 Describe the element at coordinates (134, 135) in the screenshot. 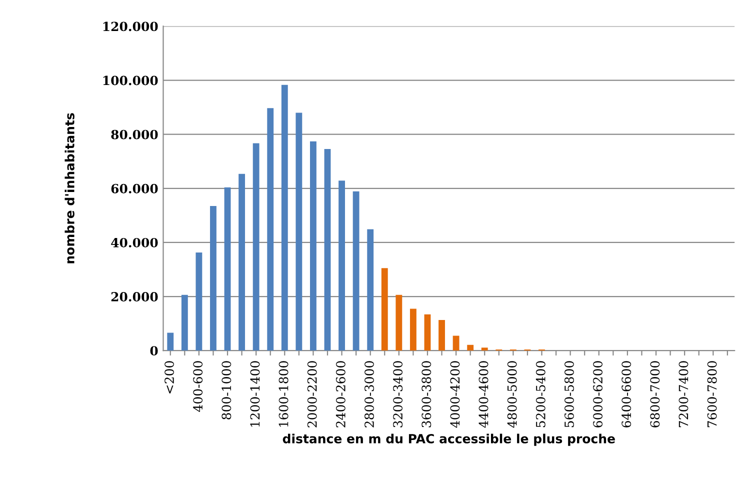

I see `y-tick-label: 80.000` at that location.